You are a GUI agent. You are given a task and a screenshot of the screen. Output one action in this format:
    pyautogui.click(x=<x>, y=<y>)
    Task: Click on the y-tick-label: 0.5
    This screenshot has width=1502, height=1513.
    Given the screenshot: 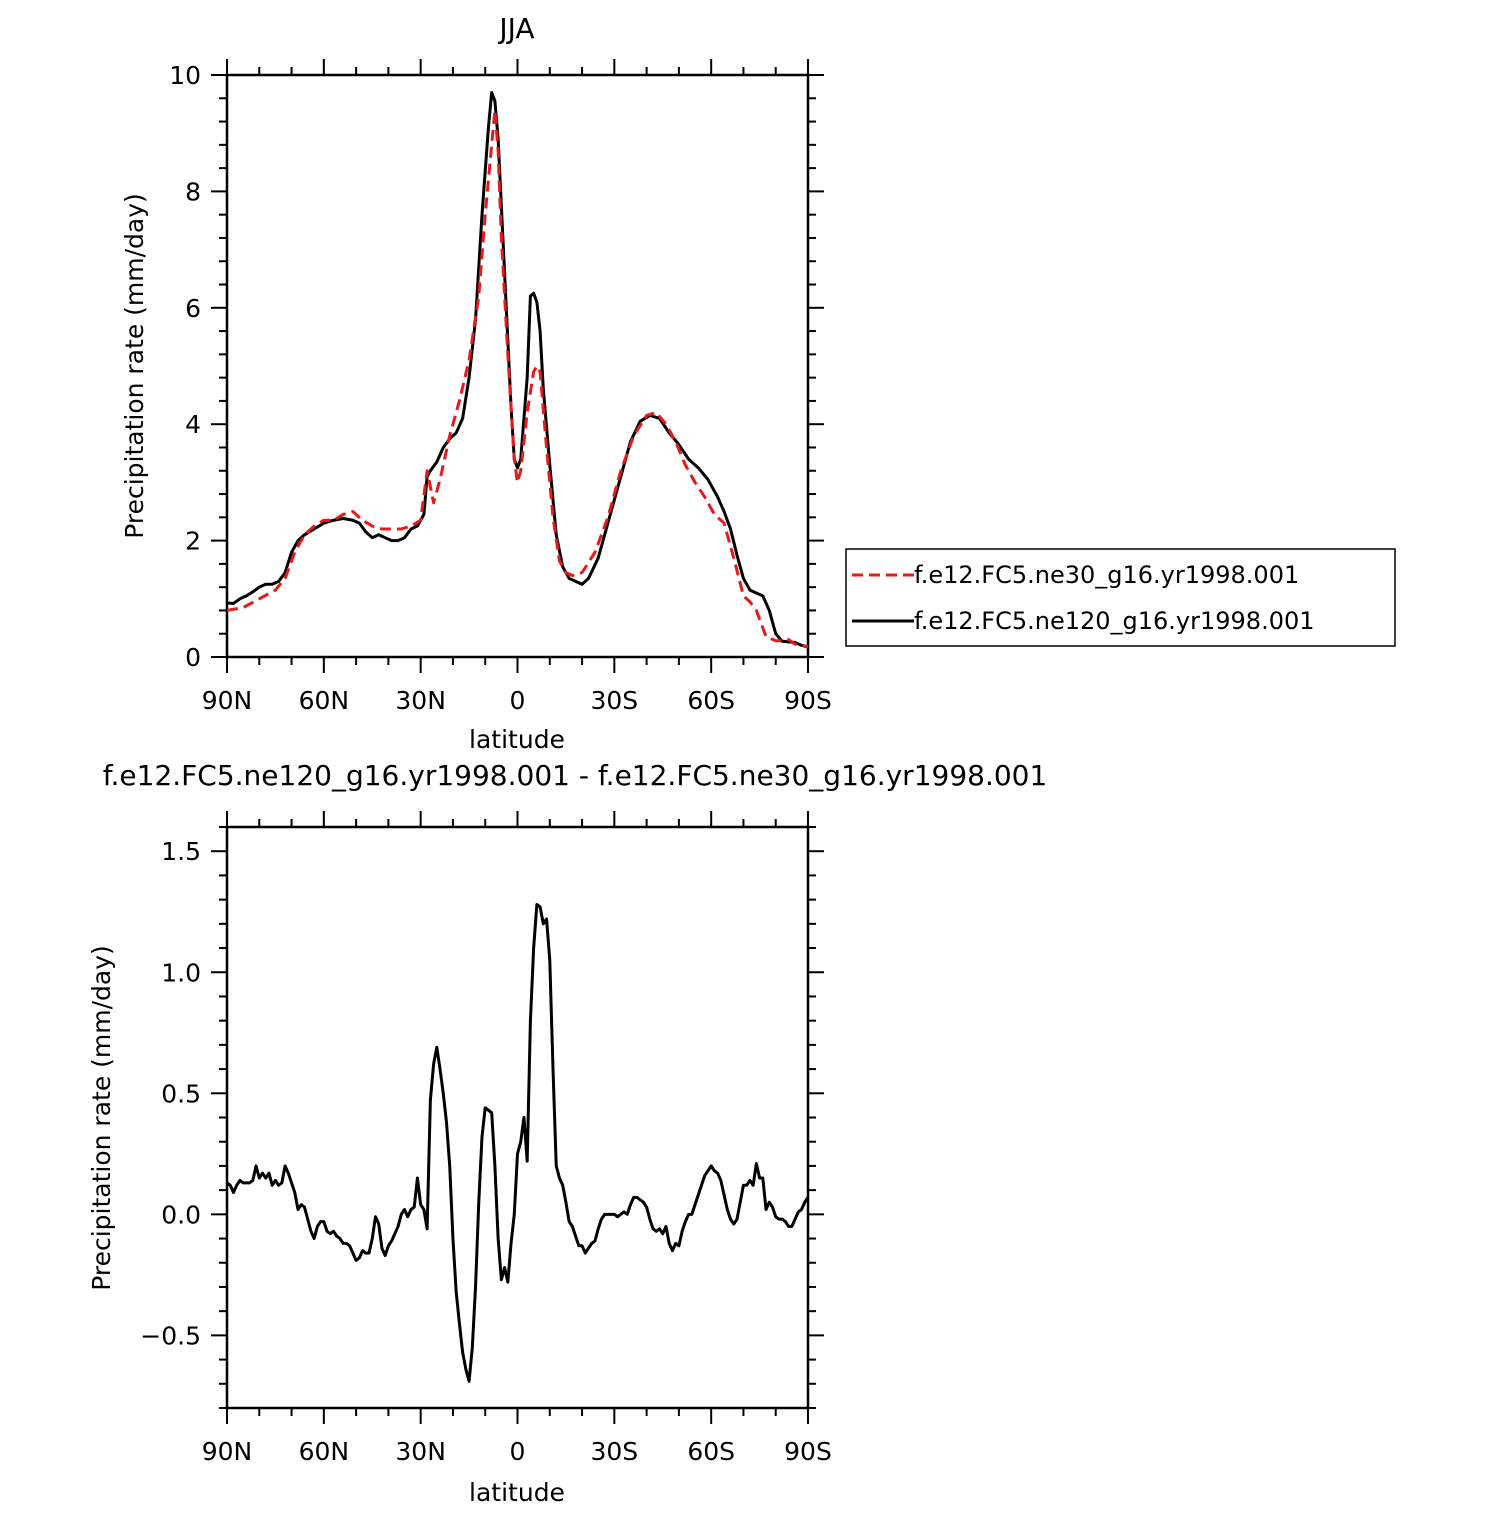 What is the action you would take?
    pyautogui.click(x=181, y=1093)
    